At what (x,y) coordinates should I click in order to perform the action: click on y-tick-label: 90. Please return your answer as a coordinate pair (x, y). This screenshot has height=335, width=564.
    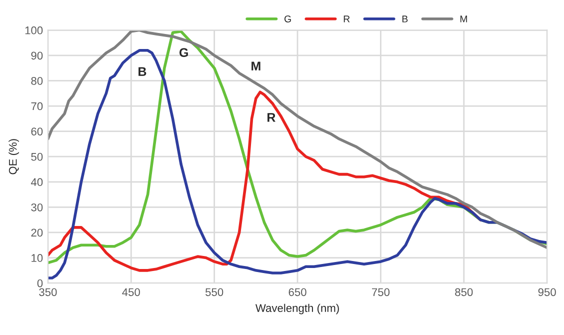
    Looking at the image, I should click on (37, 56).